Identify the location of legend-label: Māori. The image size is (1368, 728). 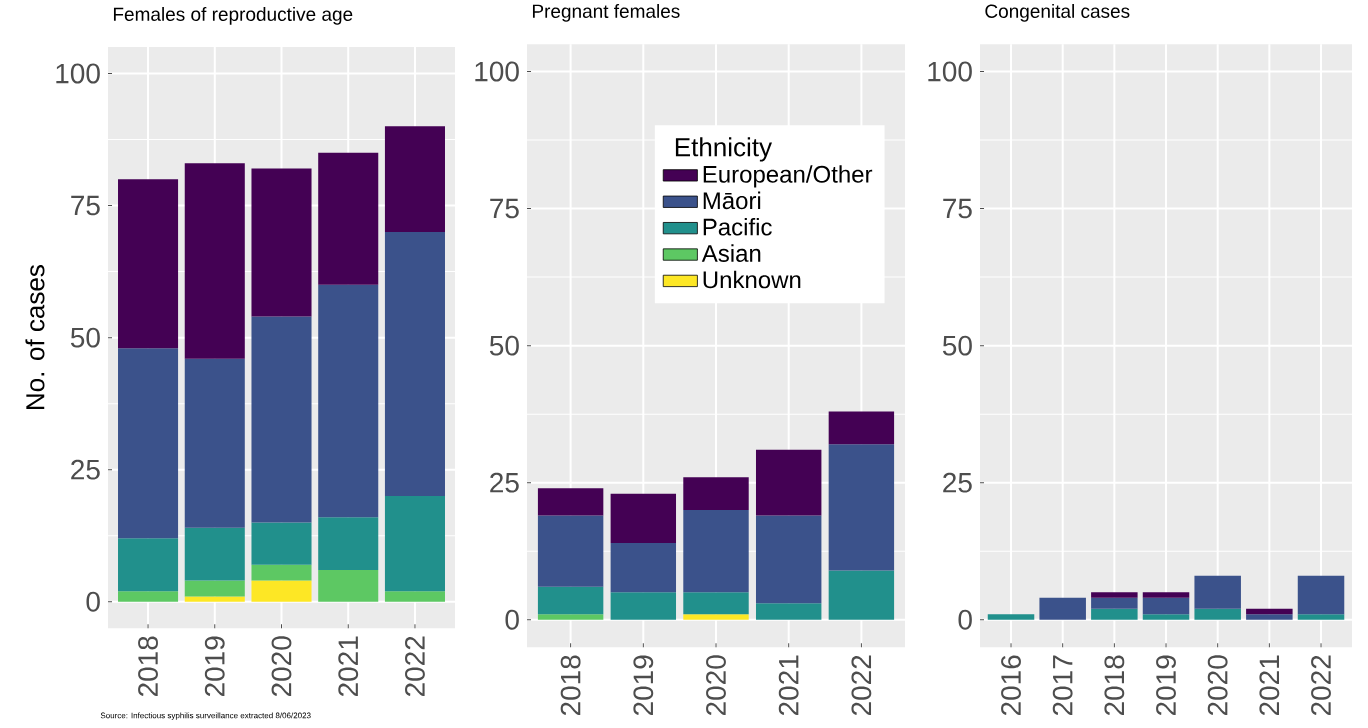
(732, 200).